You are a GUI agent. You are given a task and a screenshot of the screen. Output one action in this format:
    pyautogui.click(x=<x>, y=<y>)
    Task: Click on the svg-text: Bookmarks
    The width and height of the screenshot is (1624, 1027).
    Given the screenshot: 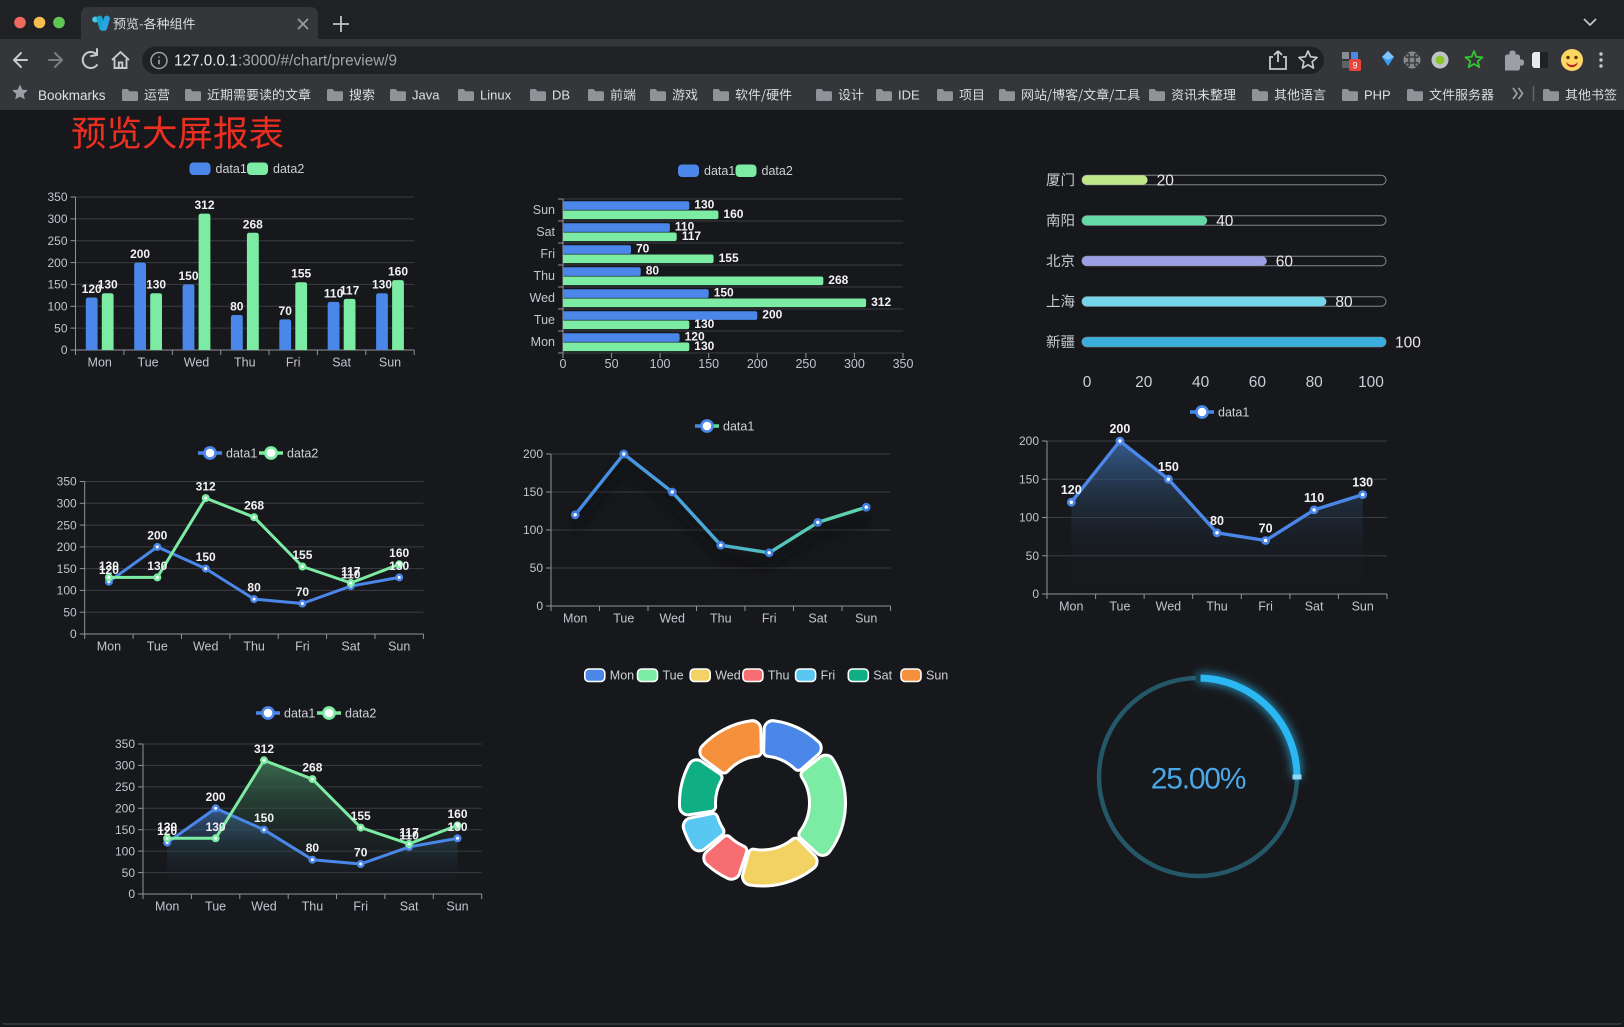 What is the action you would take?
    pyautogui.click(x=72, y=95)
    